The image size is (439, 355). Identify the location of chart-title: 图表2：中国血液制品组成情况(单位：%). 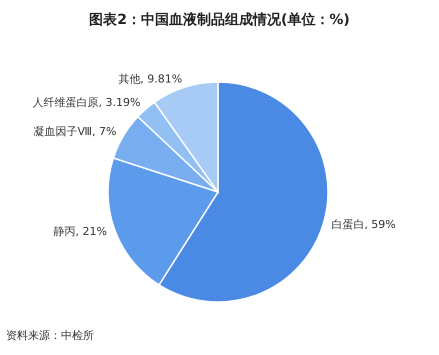
(219, 19).